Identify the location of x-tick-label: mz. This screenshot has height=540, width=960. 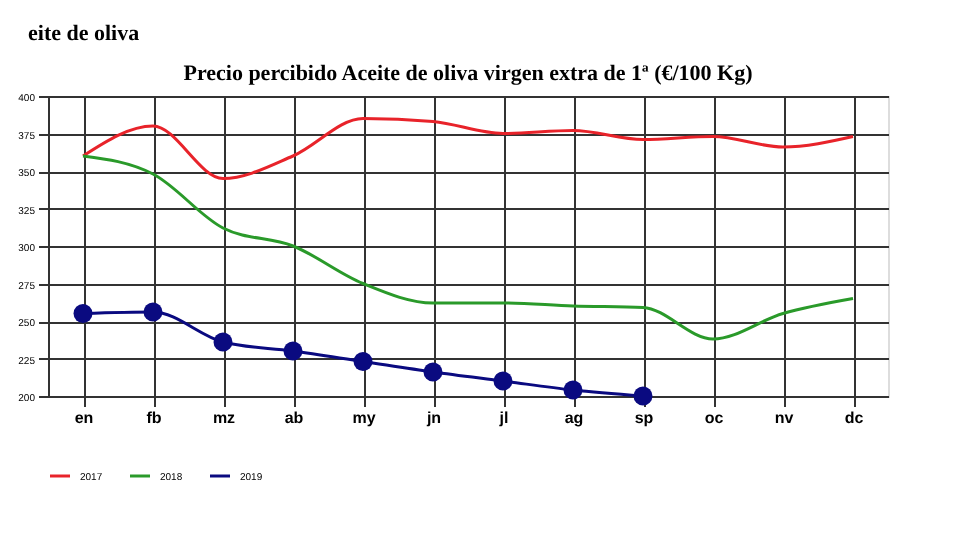
(224, 418).